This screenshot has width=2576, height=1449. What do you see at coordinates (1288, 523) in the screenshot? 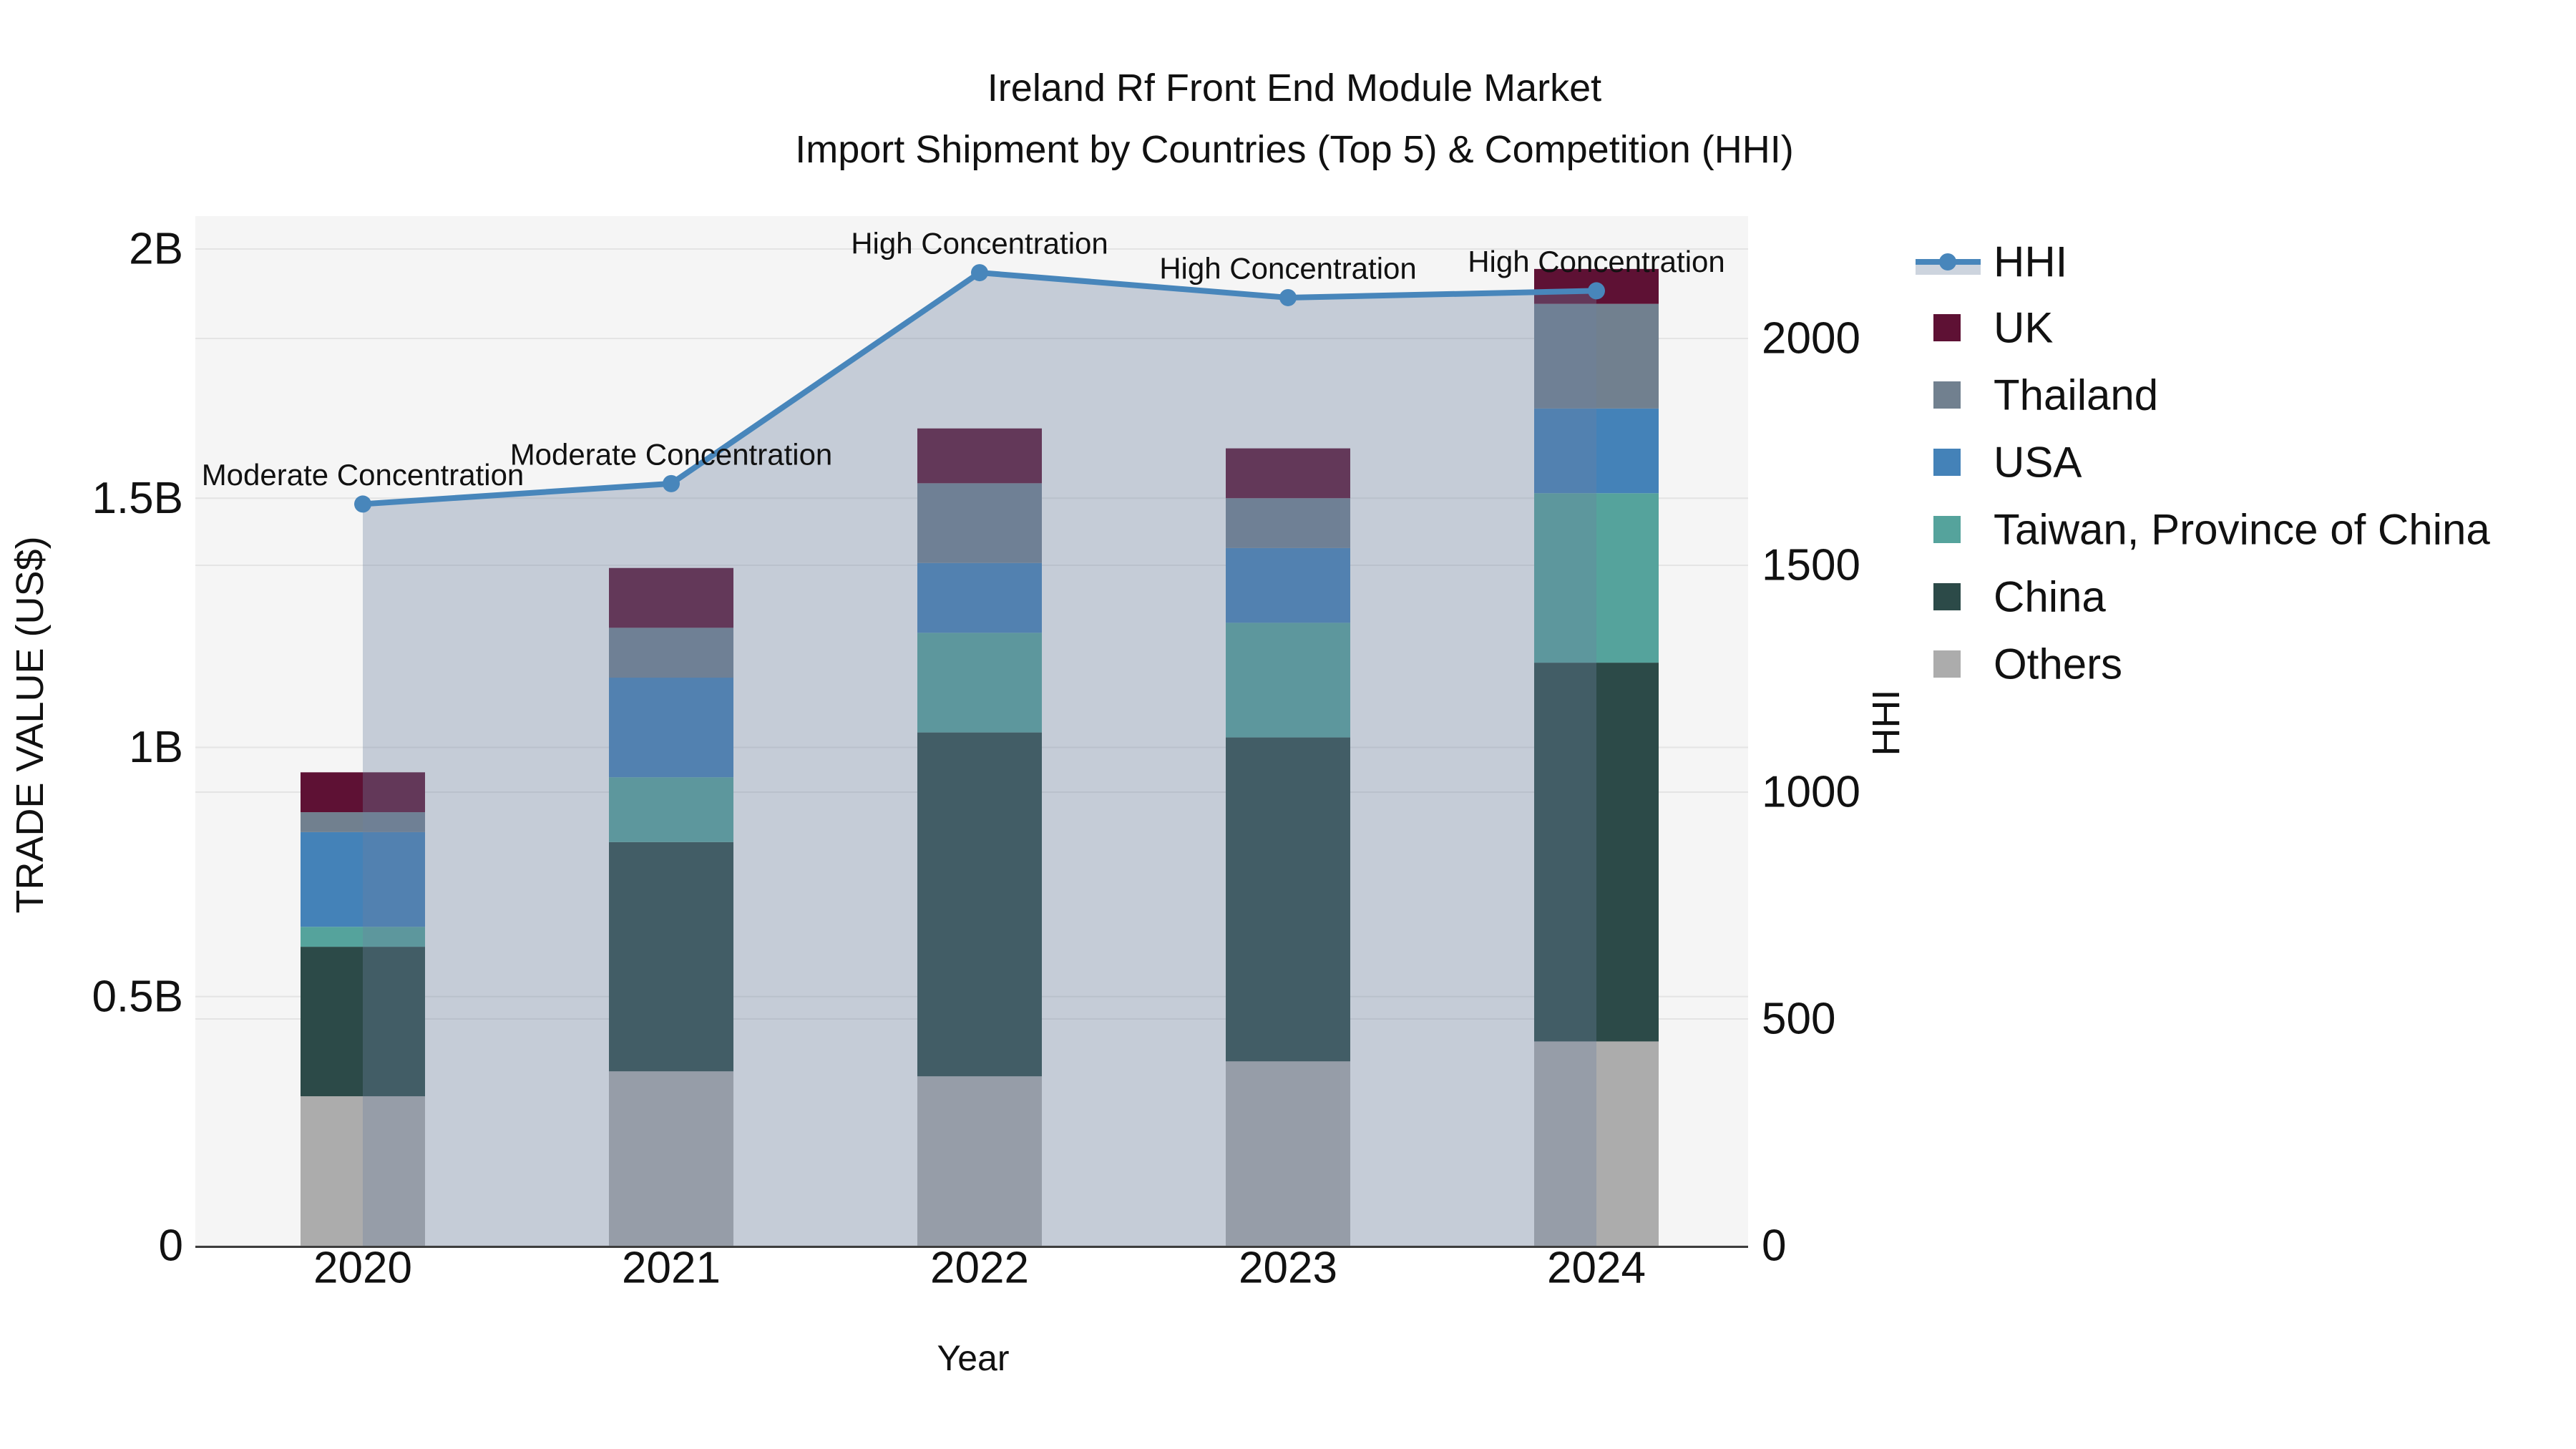
I see `bar-segment-thailand-2023` at bounding box center [1288, 523].